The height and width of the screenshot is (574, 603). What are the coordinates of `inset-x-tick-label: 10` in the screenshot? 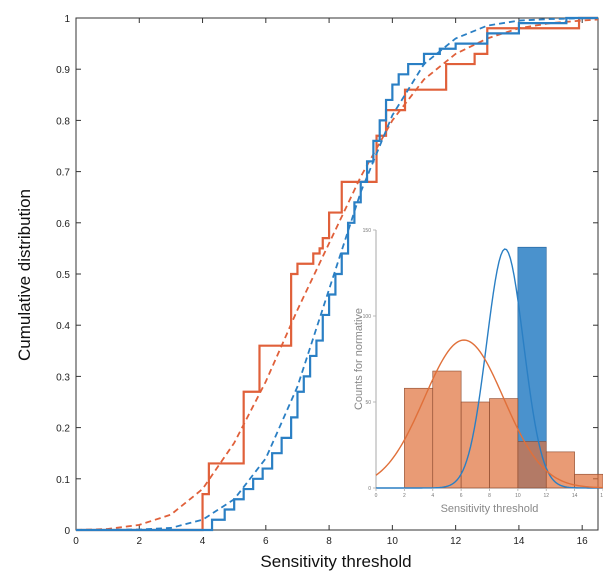 It's located at (518, 496).